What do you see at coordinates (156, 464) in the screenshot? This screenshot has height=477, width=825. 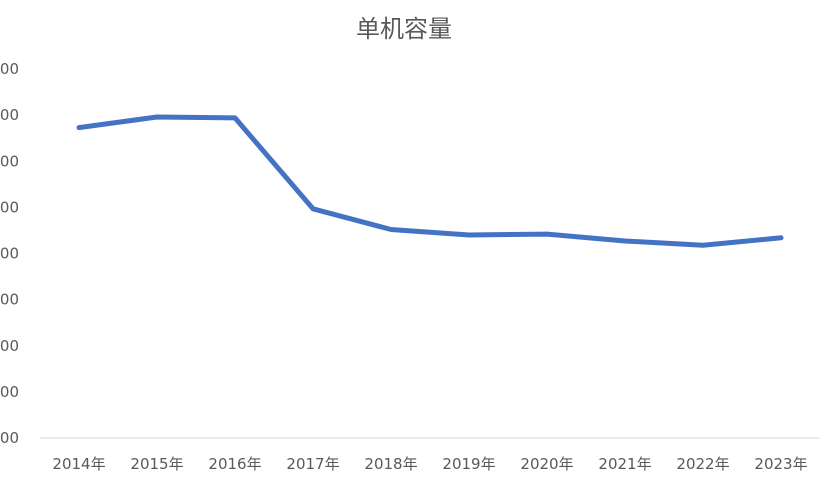 I see `x-tick-label: 2015年` at bounding box center [156, 464].